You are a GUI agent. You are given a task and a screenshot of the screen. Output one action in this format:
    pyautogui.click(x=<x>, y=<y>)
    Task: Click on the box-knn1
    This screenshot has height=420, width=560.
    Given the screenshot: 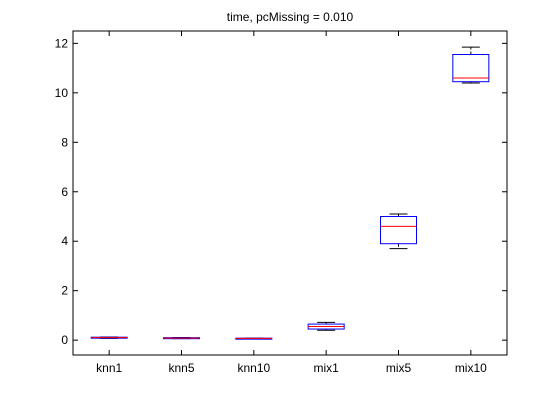 What is the action you would take?
    pyautogui.click(x=109, y=337)
    